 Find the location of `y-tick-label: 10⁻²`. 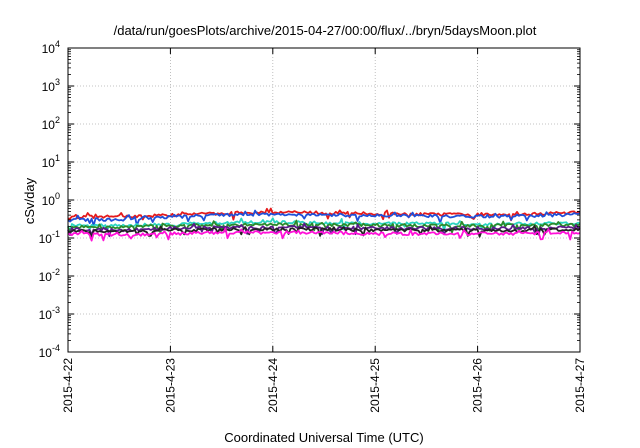

y-tick-label: 10⁻² is located at coordinates (49, 275).